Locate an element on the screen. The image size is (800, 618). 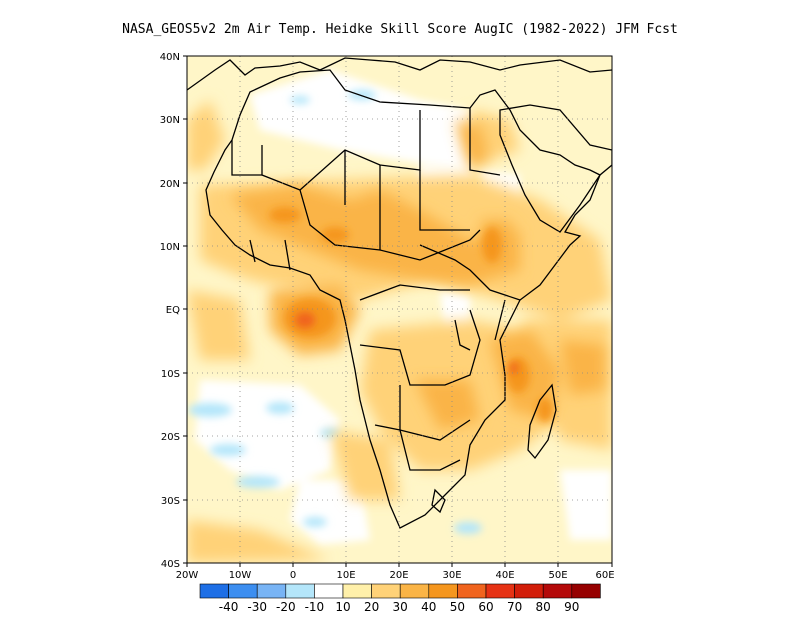
colorbar is located at coordinates (400, 591).